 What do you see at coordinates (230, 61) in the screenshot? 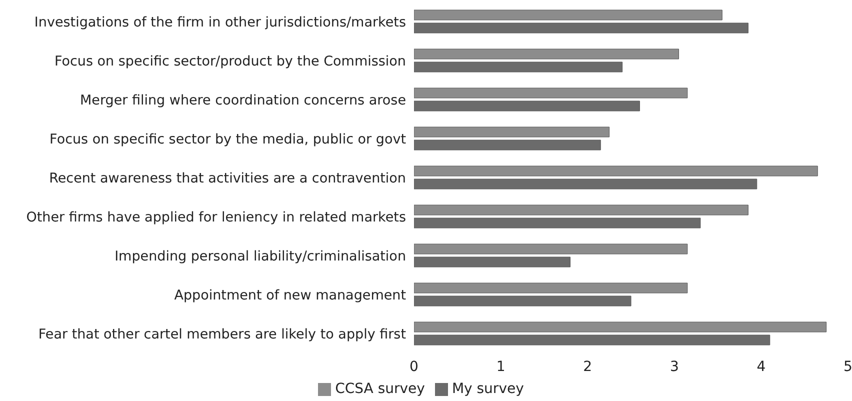
I see `y-tick-label: Focus on specific sector/product by the Commission` at bounding box center [230, 61].